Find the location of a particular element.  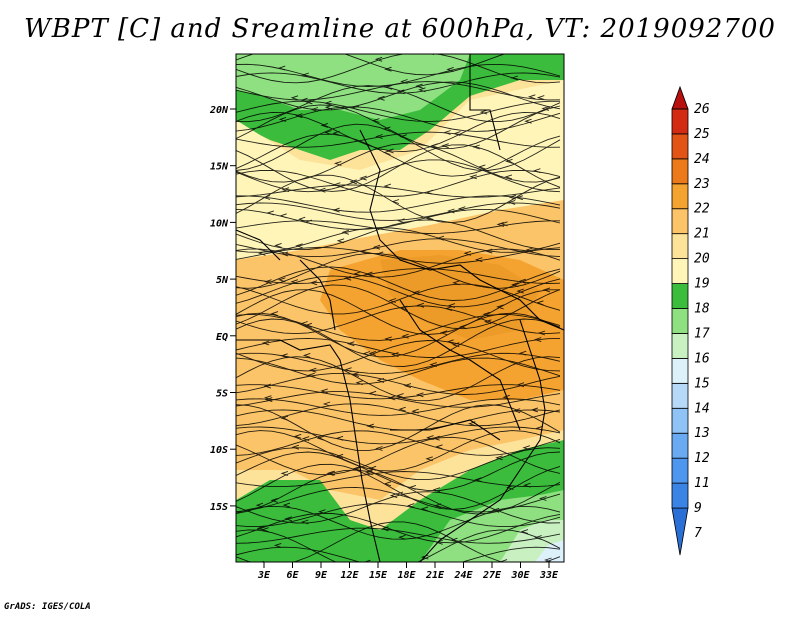

lon-label: 15E is located at coordinates (378, 575).